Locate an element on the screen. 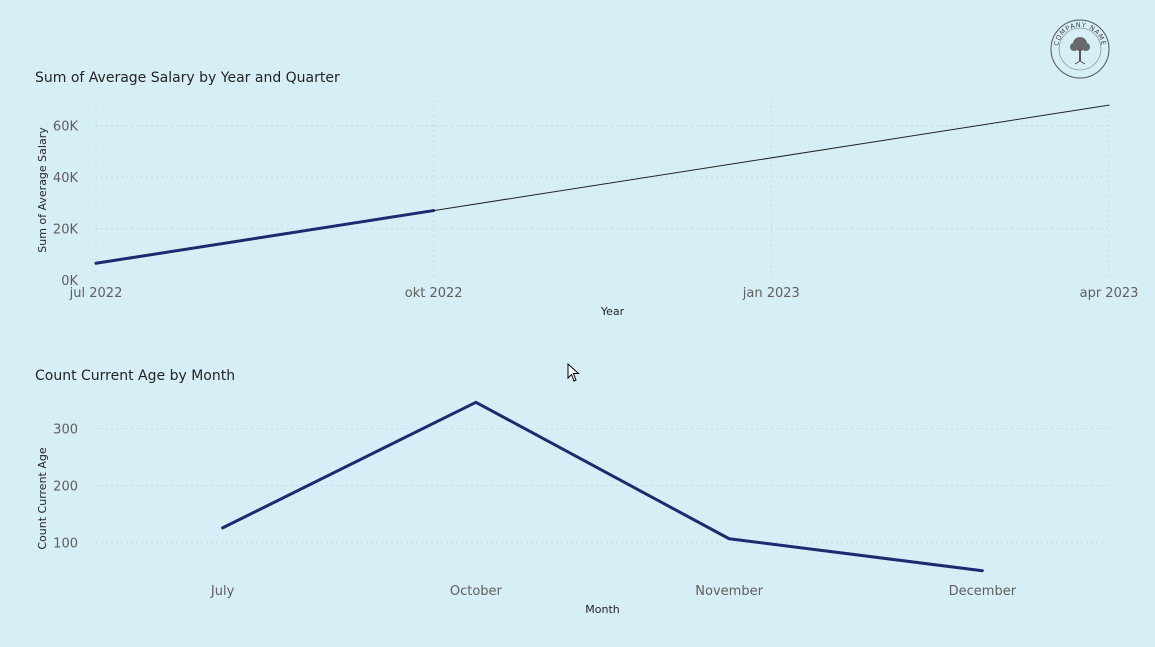 Image resolution: width=1155 pixels, height=647 pixels. x-tick-label: November is located at coordinates (729, 591).